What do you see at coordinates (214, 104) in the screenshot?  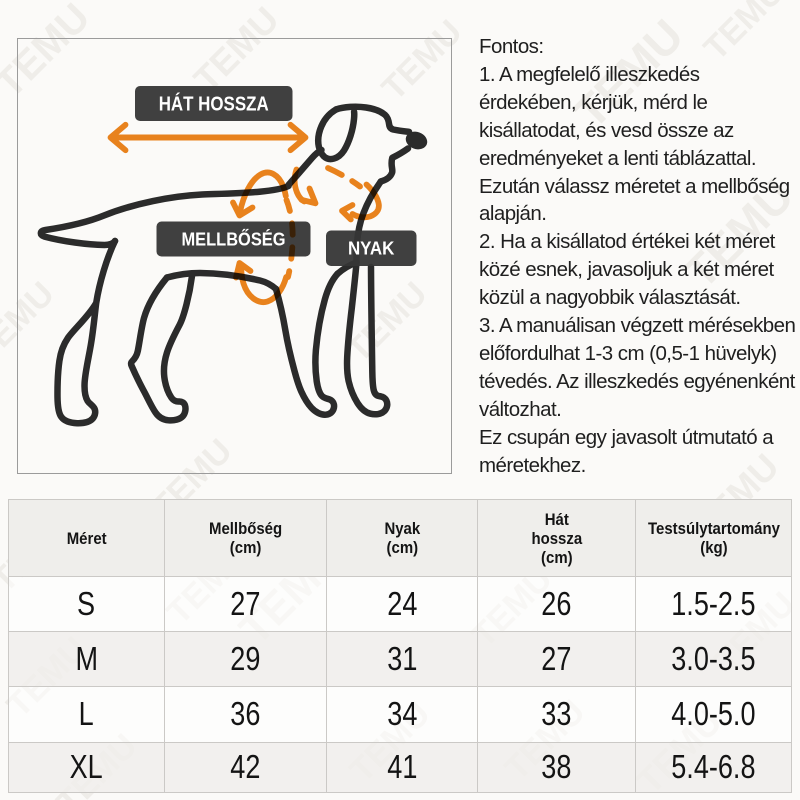 I see `svg-text: HÁT HOSSZA` at bounding box center [214, 104].